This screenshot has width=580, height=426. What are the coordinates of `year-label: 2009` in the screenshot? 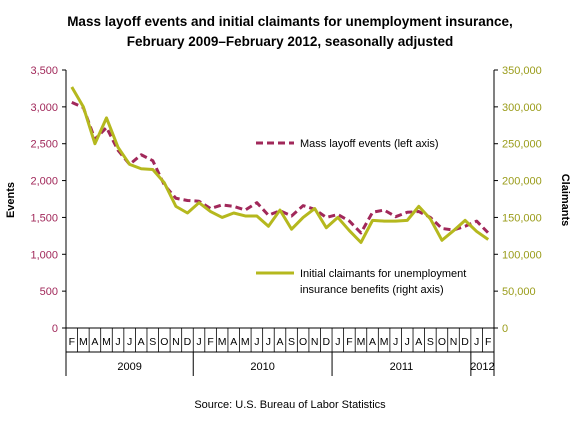 It's located at (129, 367).